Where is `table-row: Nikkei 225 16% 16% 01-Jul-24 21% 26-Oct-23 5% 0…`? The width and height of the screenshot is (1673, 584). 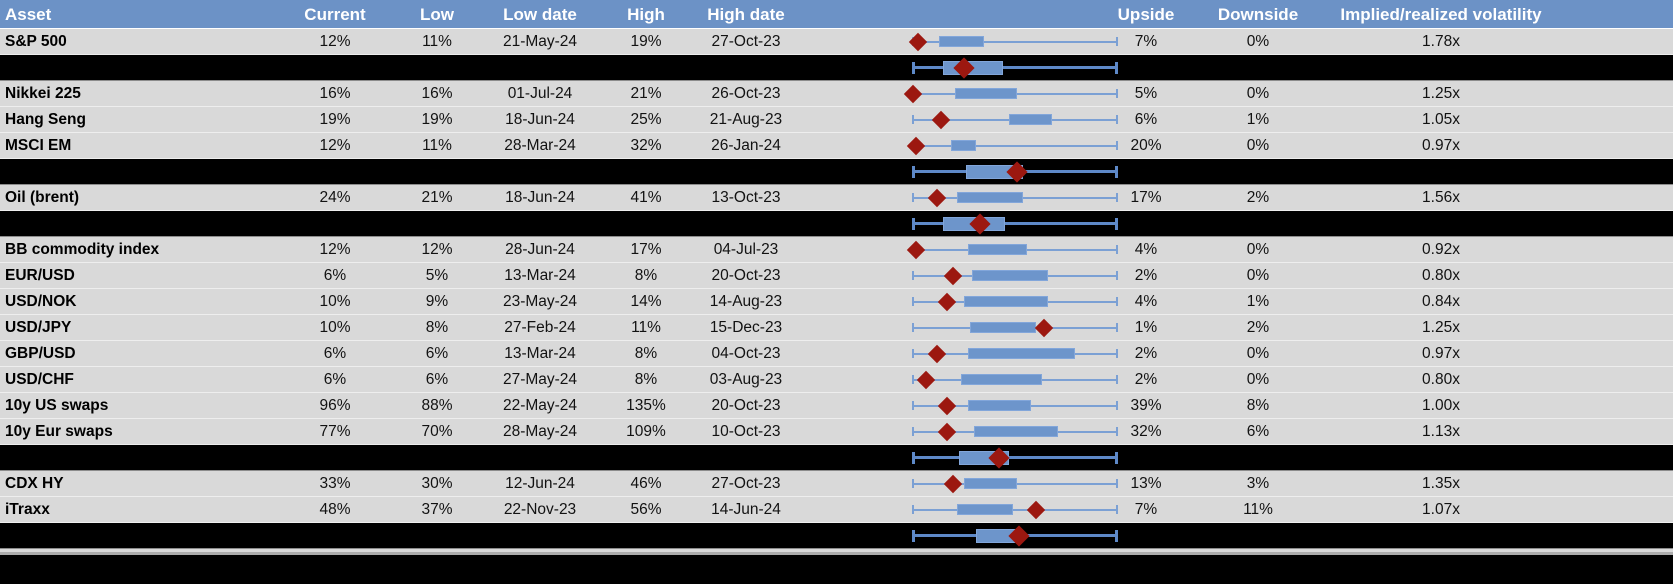
table-row: Nikkei 225 16% 16% 01-Jul-24 21% 26-Oct-23 5% 0… is located at coordinates (836, 94).